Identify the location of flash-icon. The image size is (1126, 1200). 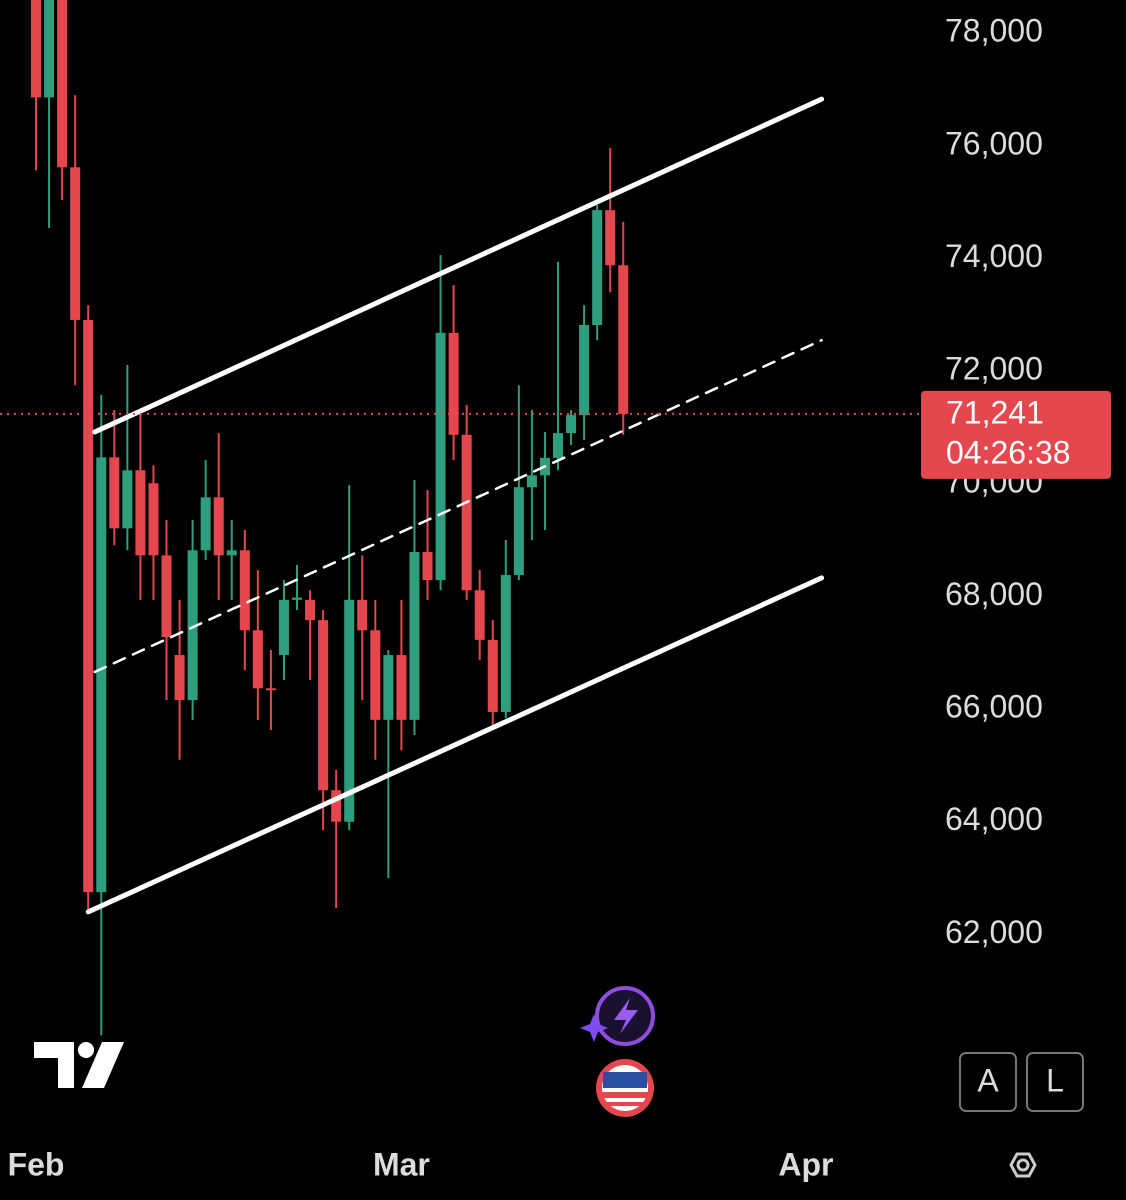
(617, 1016).